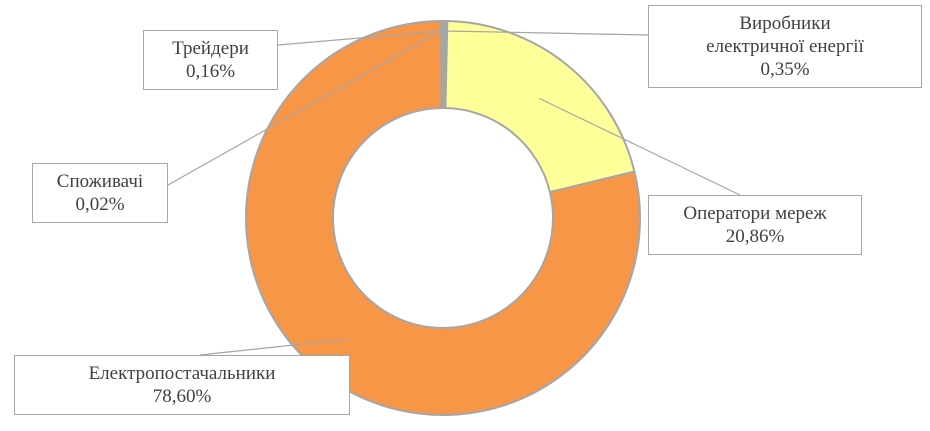 The height and width of the screenshot is (431, 930). I want to click on data-label: Оператори мереж 20,86%, so click(755, 225).